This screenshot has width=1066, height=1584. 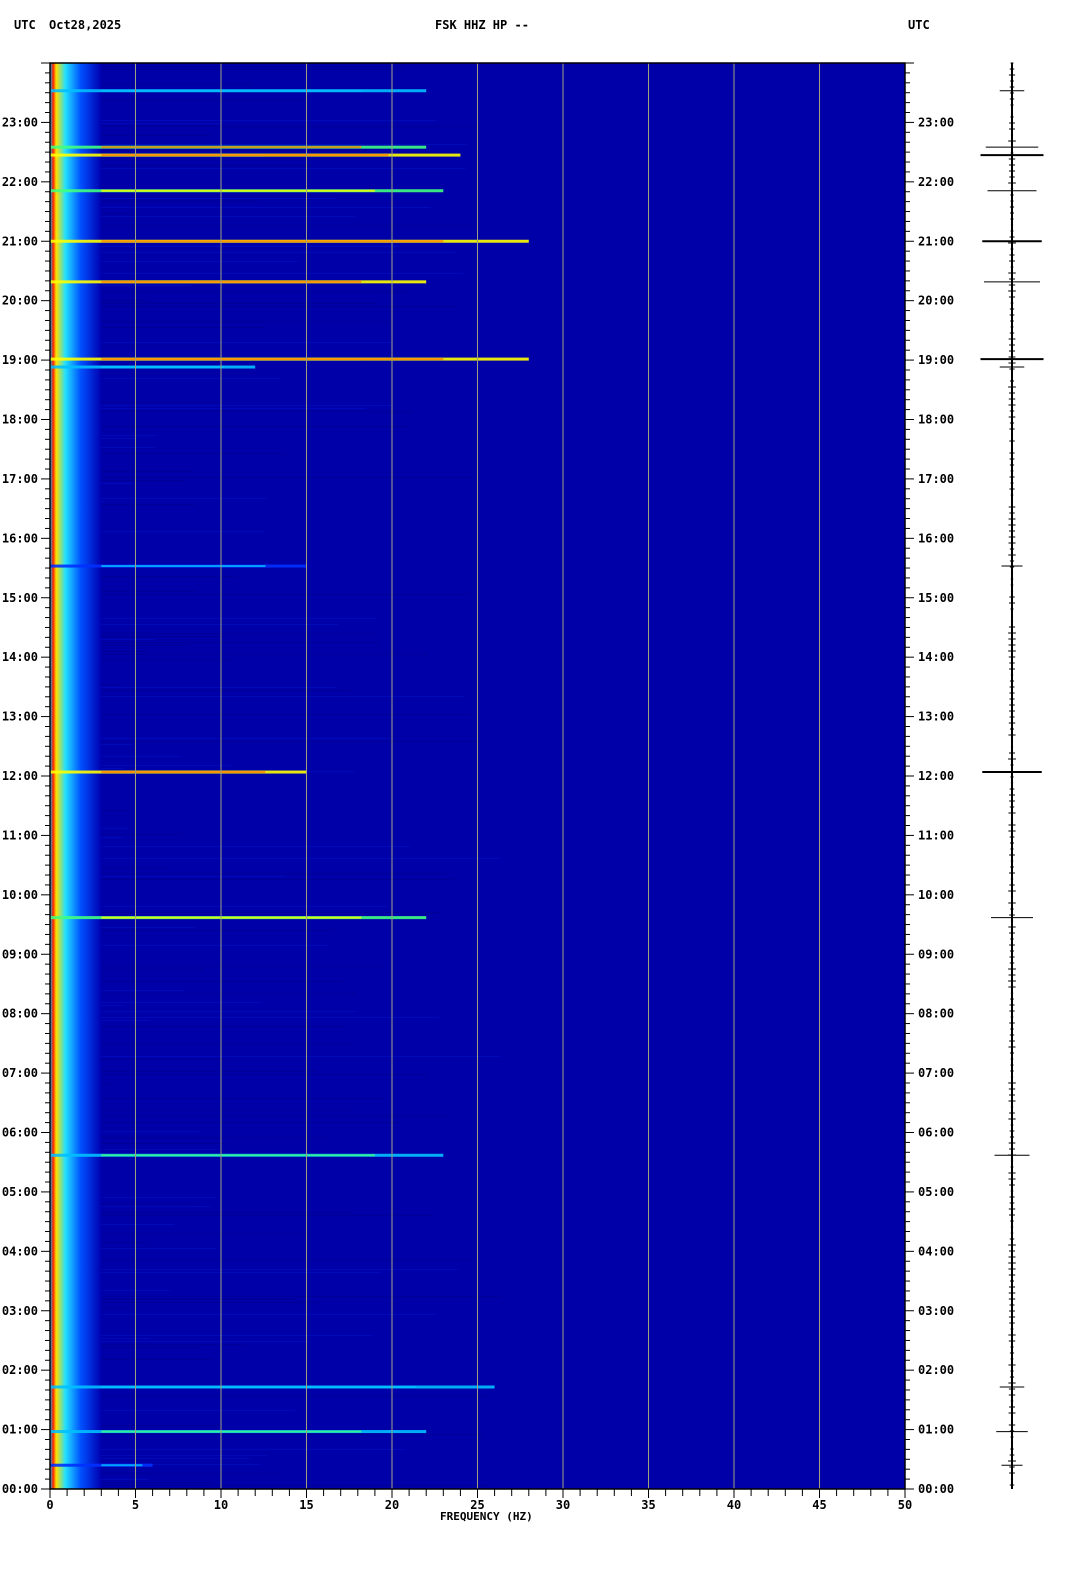 What do you see at coordinates (936, 835) in the screenshot?
I see `y-tick-label-right: 11:00` at bounding box center [936, 835].